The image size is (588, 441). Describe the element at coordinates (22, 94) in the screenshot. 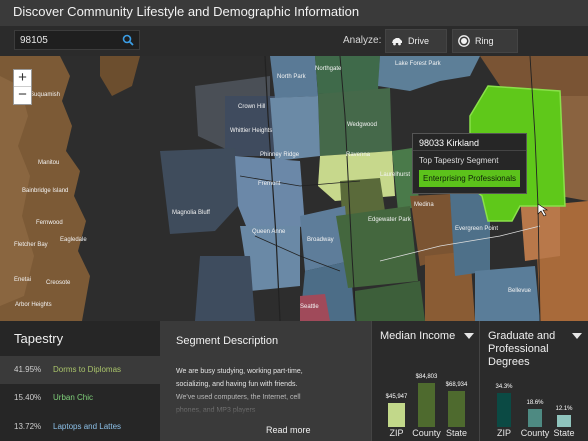

I see `zoom-out-button: −` at that location.